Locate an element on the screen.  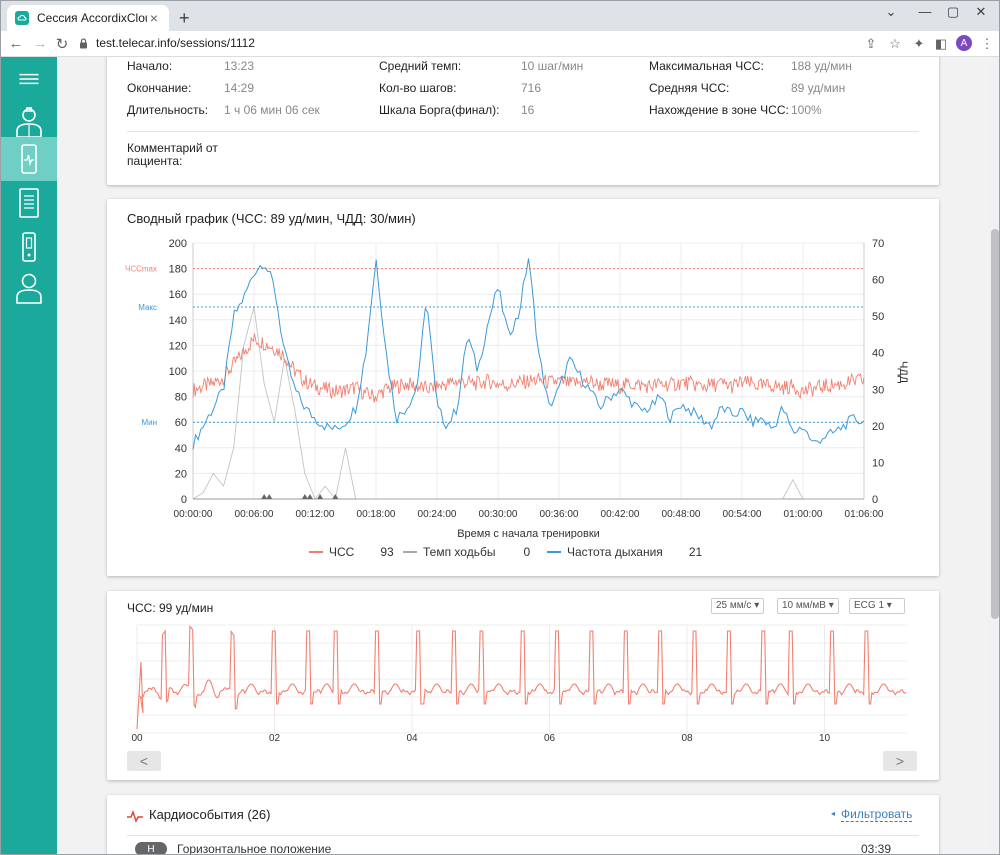
y-left-tick-label: 200 is located at coordinates (178, 244).